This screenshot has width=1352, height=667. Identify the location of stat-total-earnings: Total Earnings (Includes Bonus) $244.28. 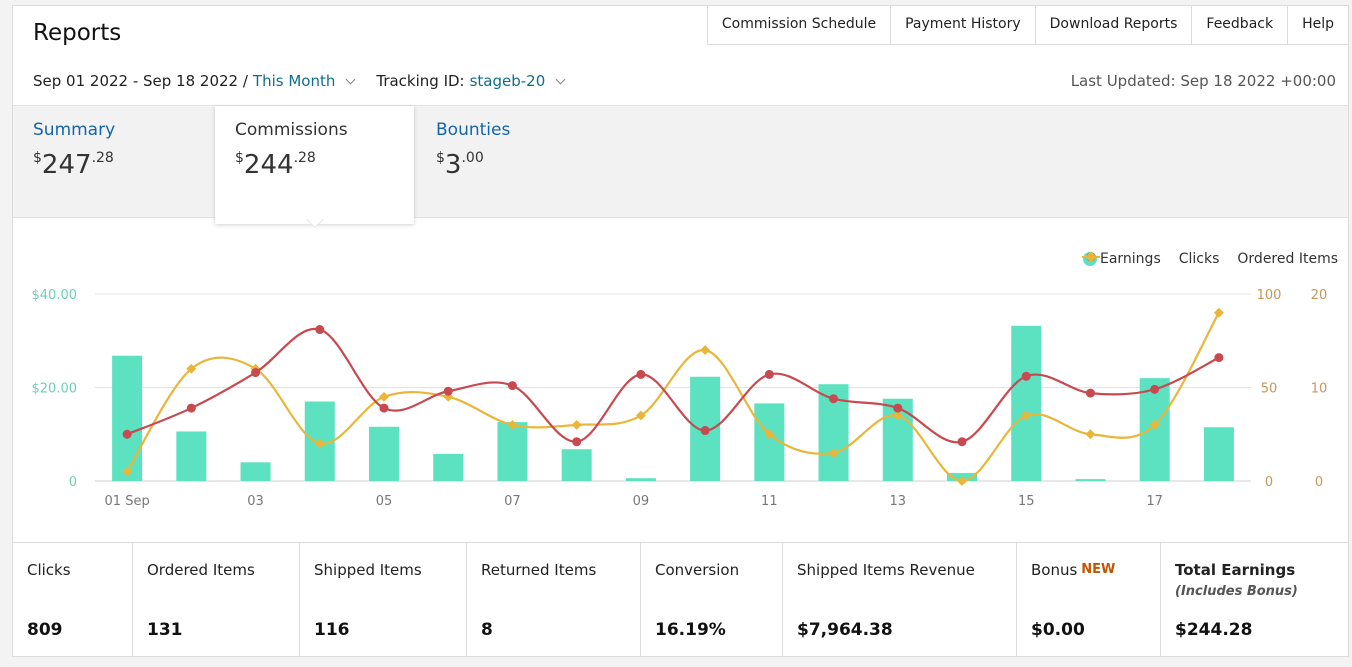
(1254, 600).